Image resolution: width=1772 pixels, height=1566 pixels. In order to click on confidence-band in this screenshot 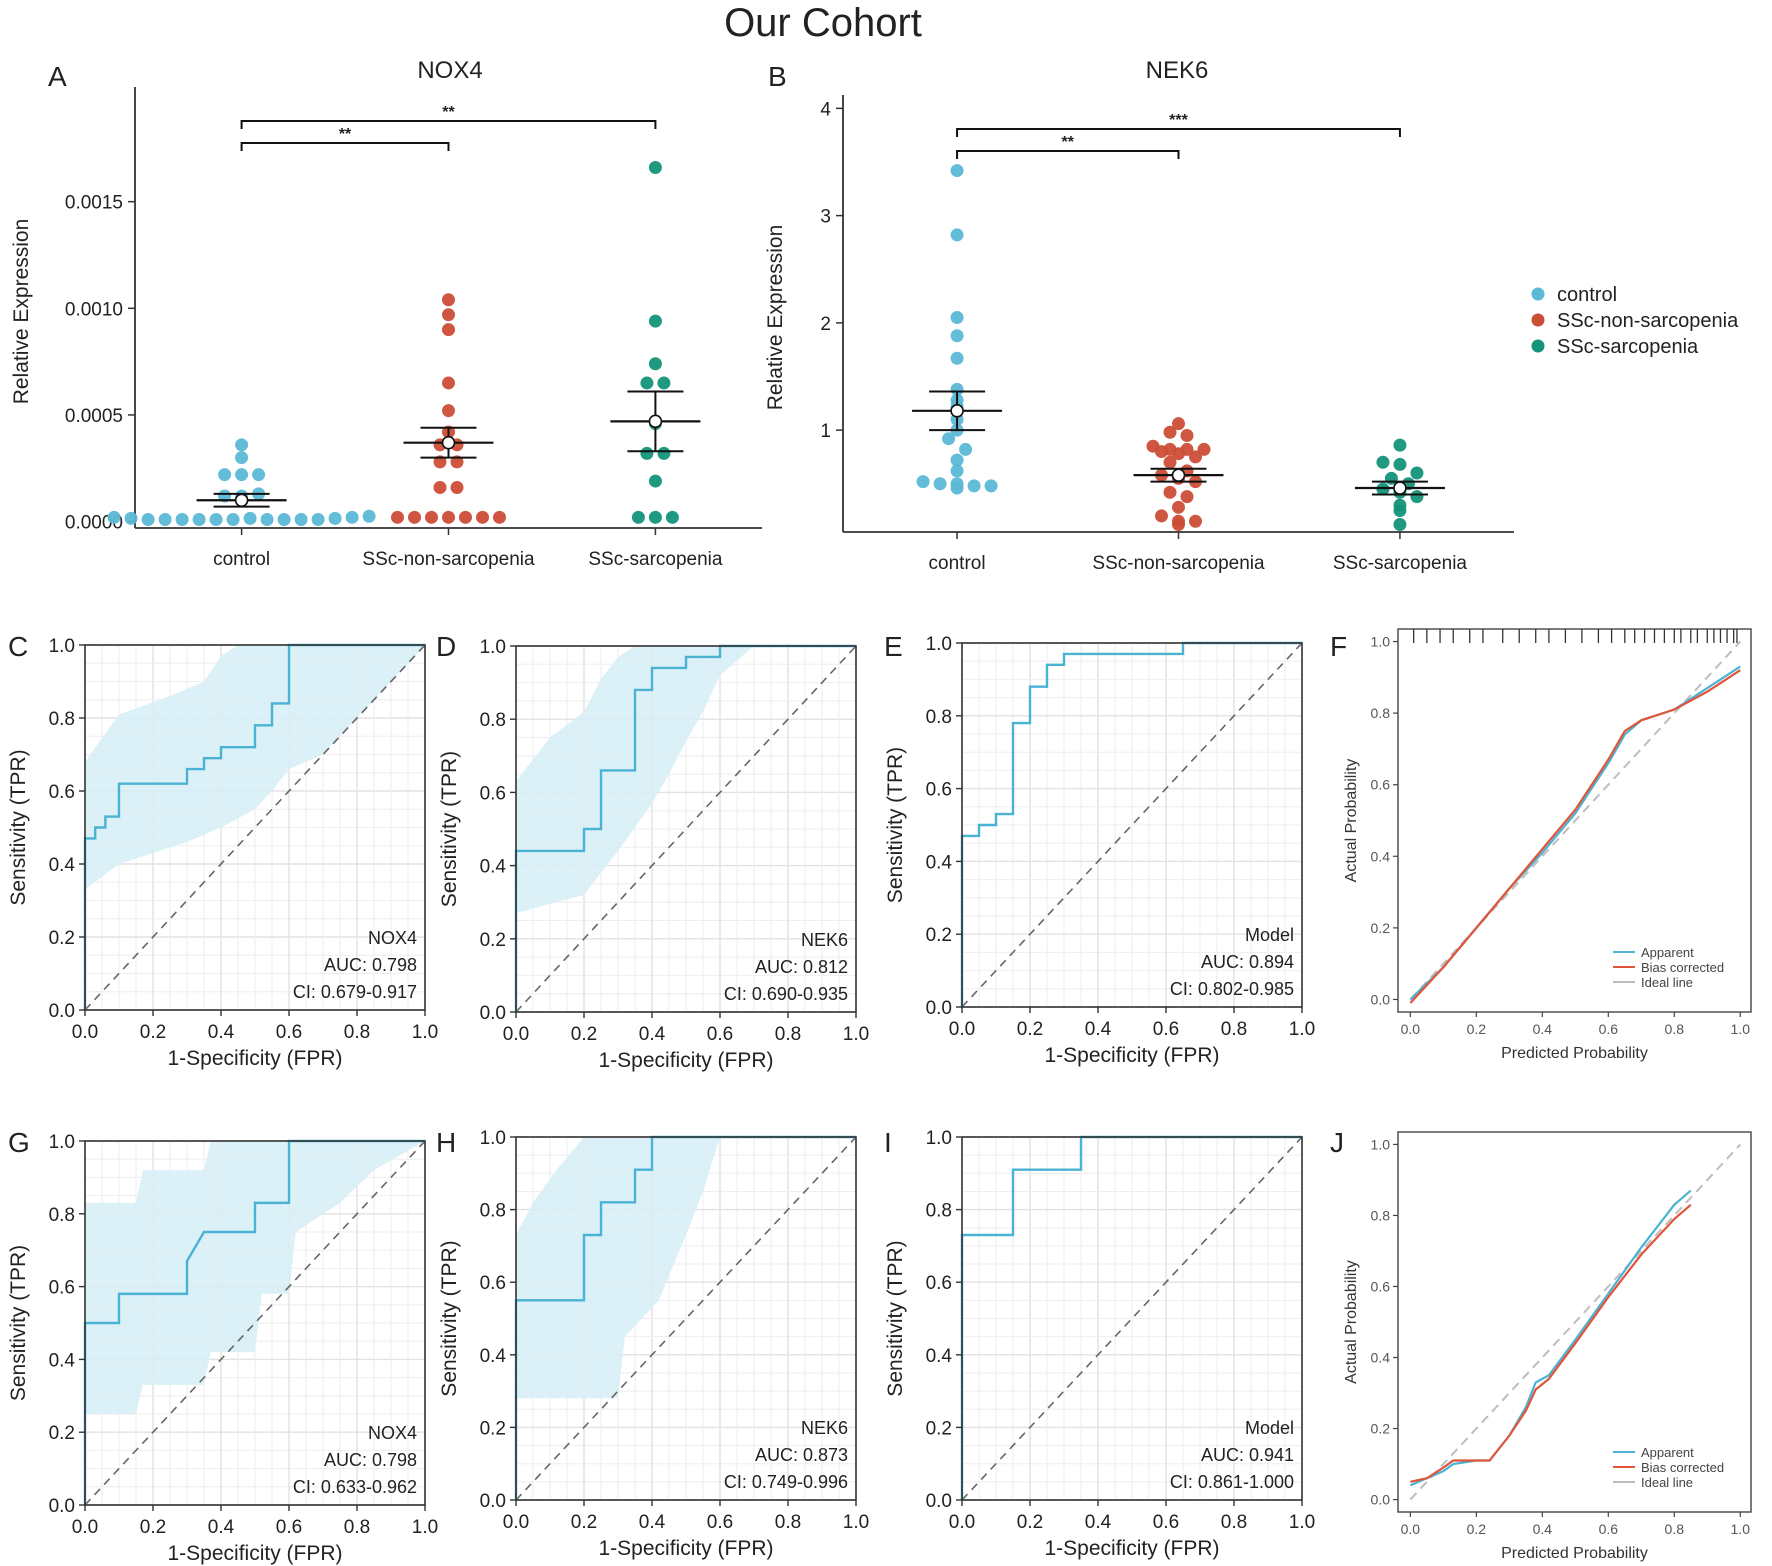, I will do `click(255, 767)`.